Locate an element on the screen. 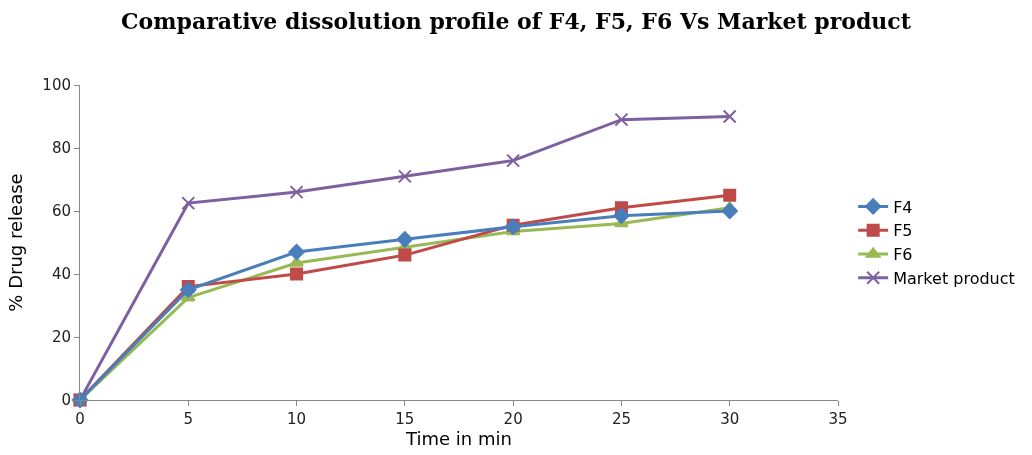  legend-label: Market product is located at coordinates (954, 279).